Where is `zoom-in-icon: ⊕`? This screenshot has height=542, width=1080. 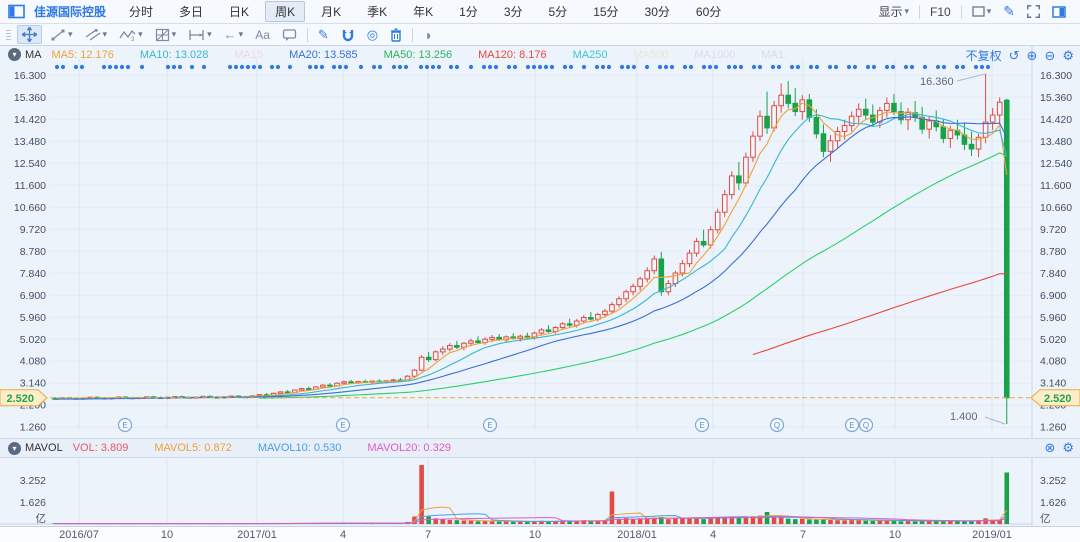 zoom-in-icon: ⊕ is located at coordinates (1032, 55).